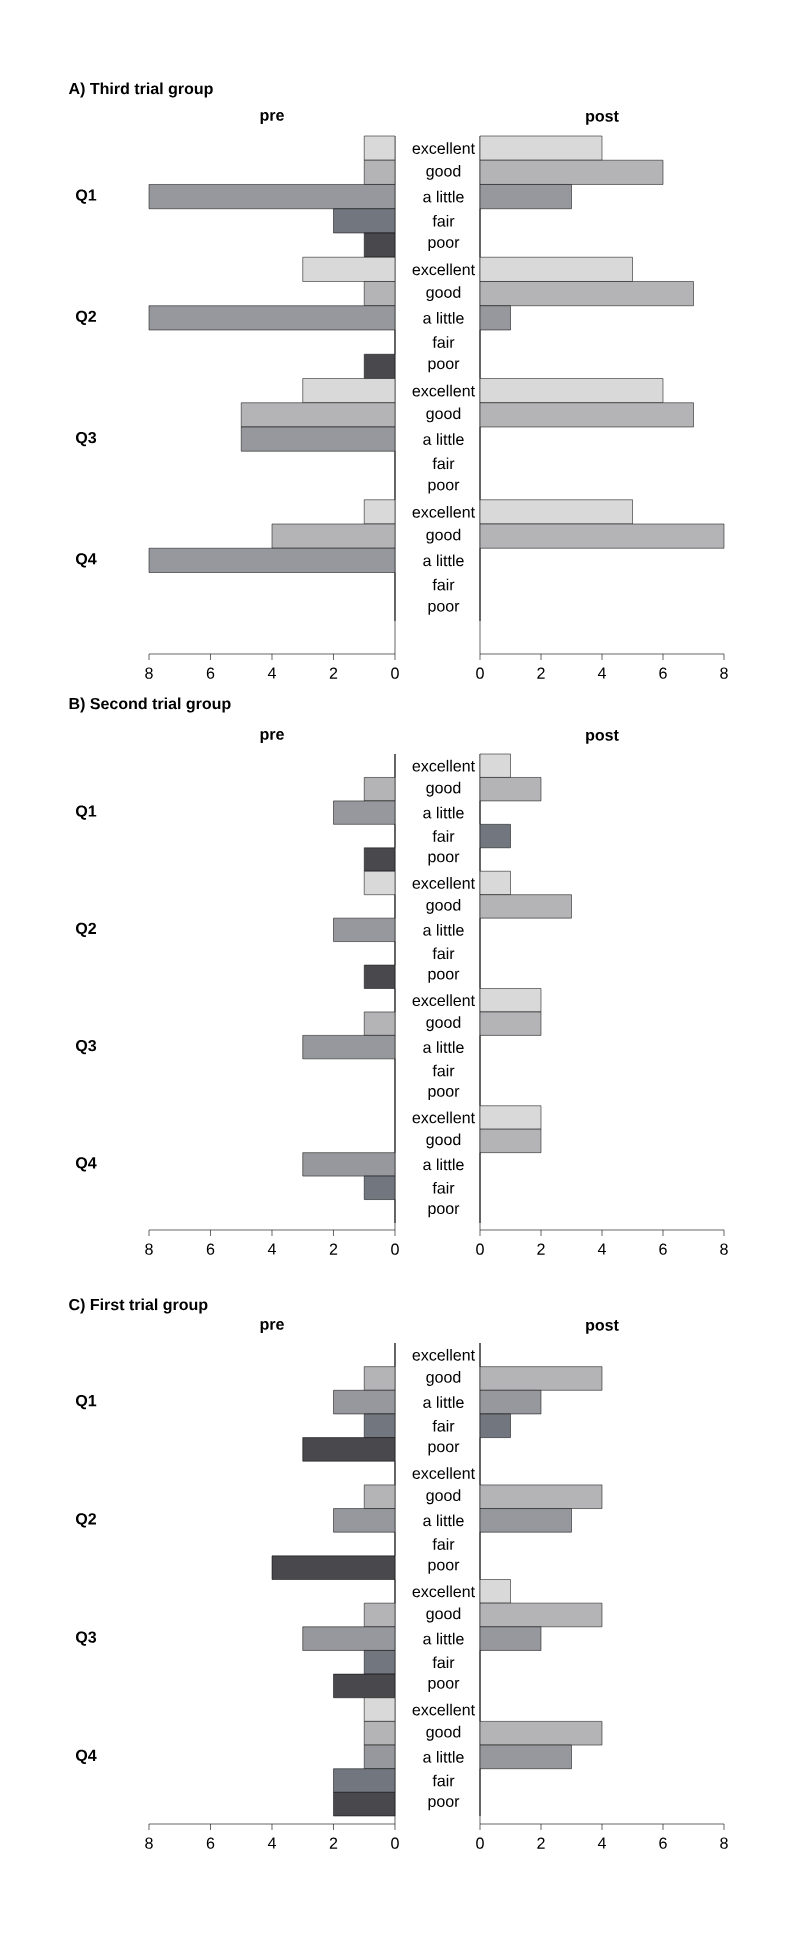 Image resolution: width=790 pixels, height=1935 pixels. I want to click on text: A) Third trial group, so click(140, 90).